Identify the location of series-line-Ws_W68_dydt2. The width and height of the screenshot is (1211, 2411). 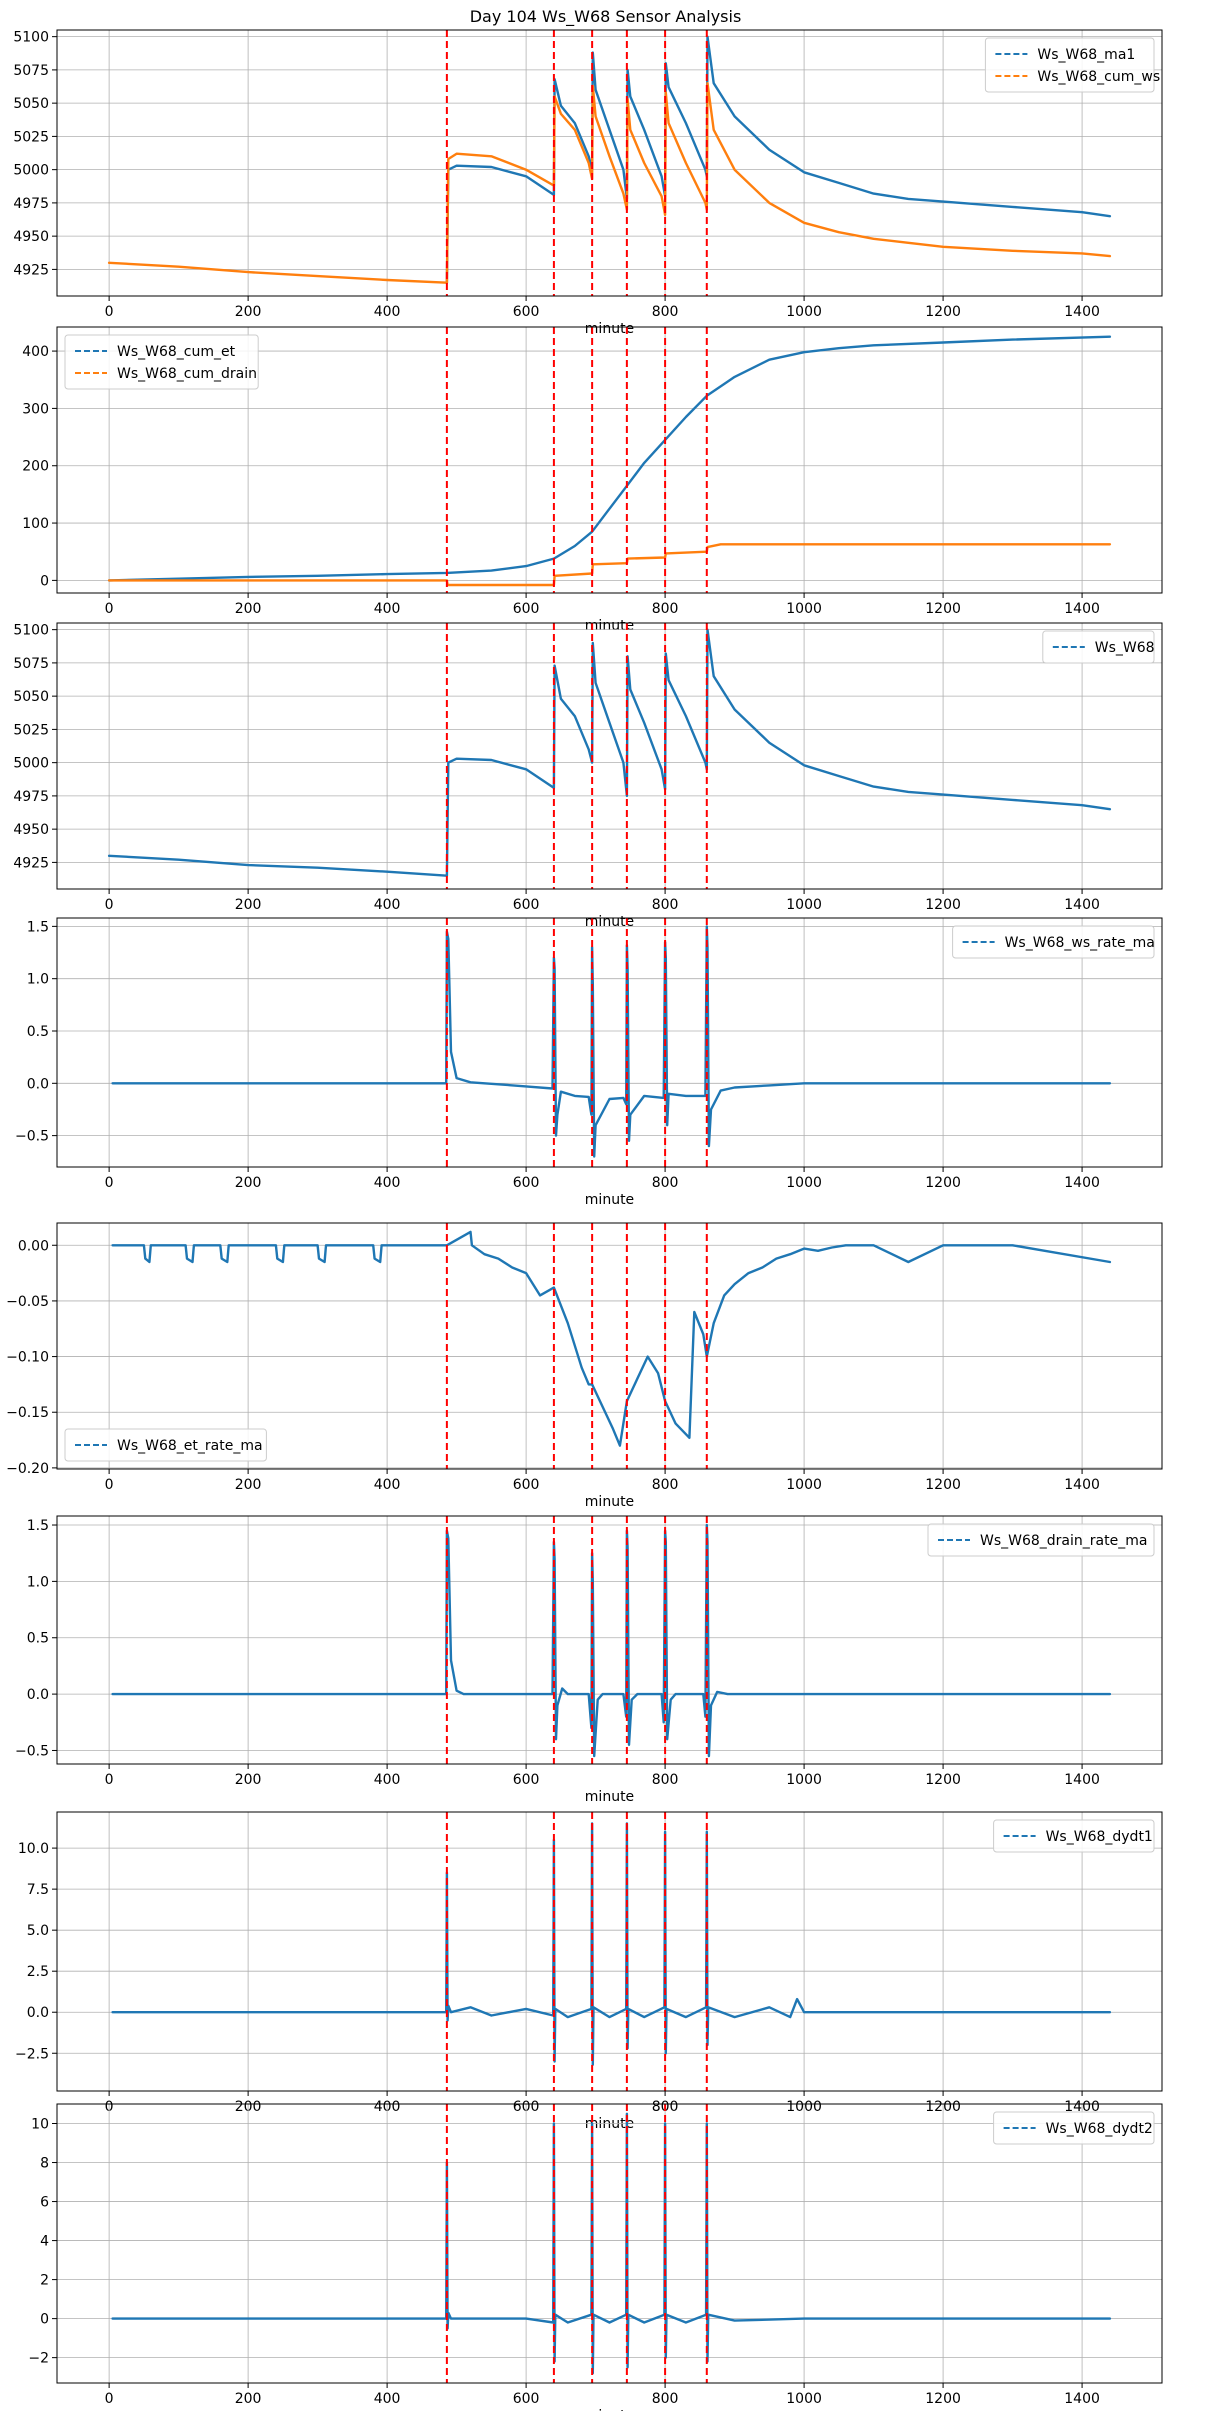
(611, 2243).